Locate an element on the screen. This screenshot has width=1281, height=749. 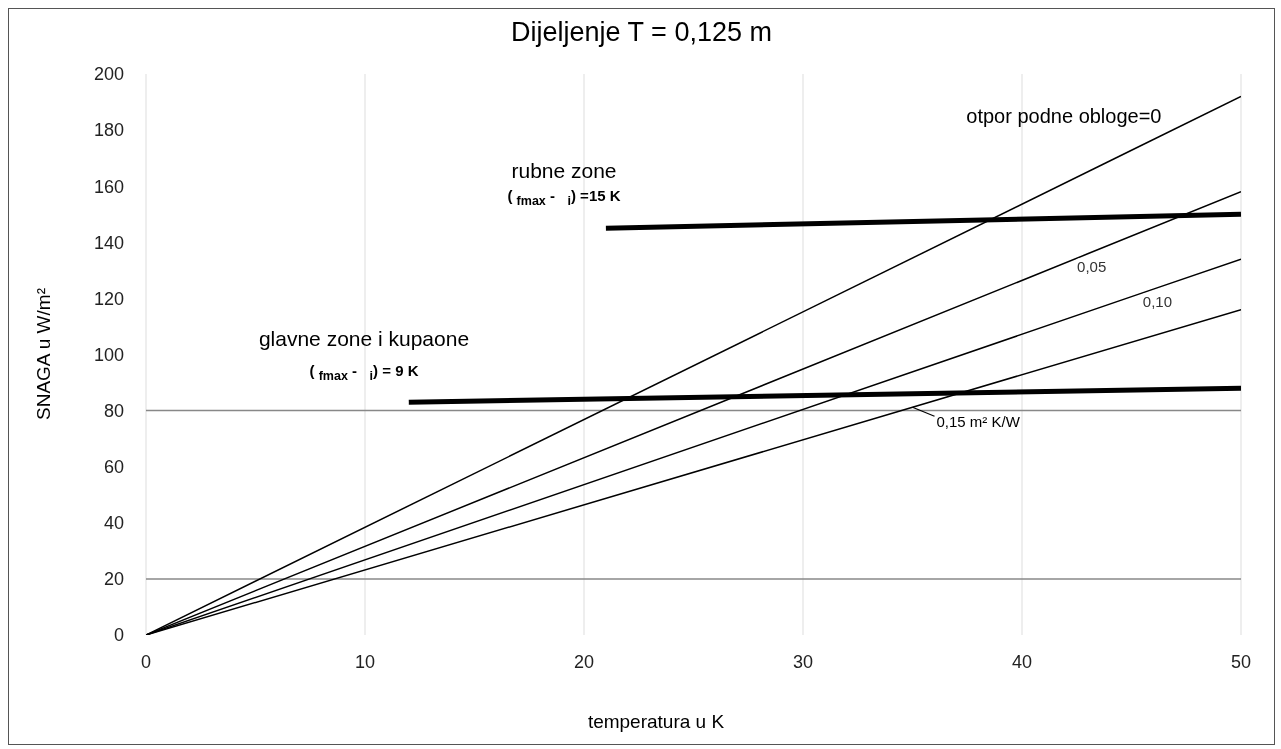
series-label: 0,05 is located at coordinates (1092, 266).